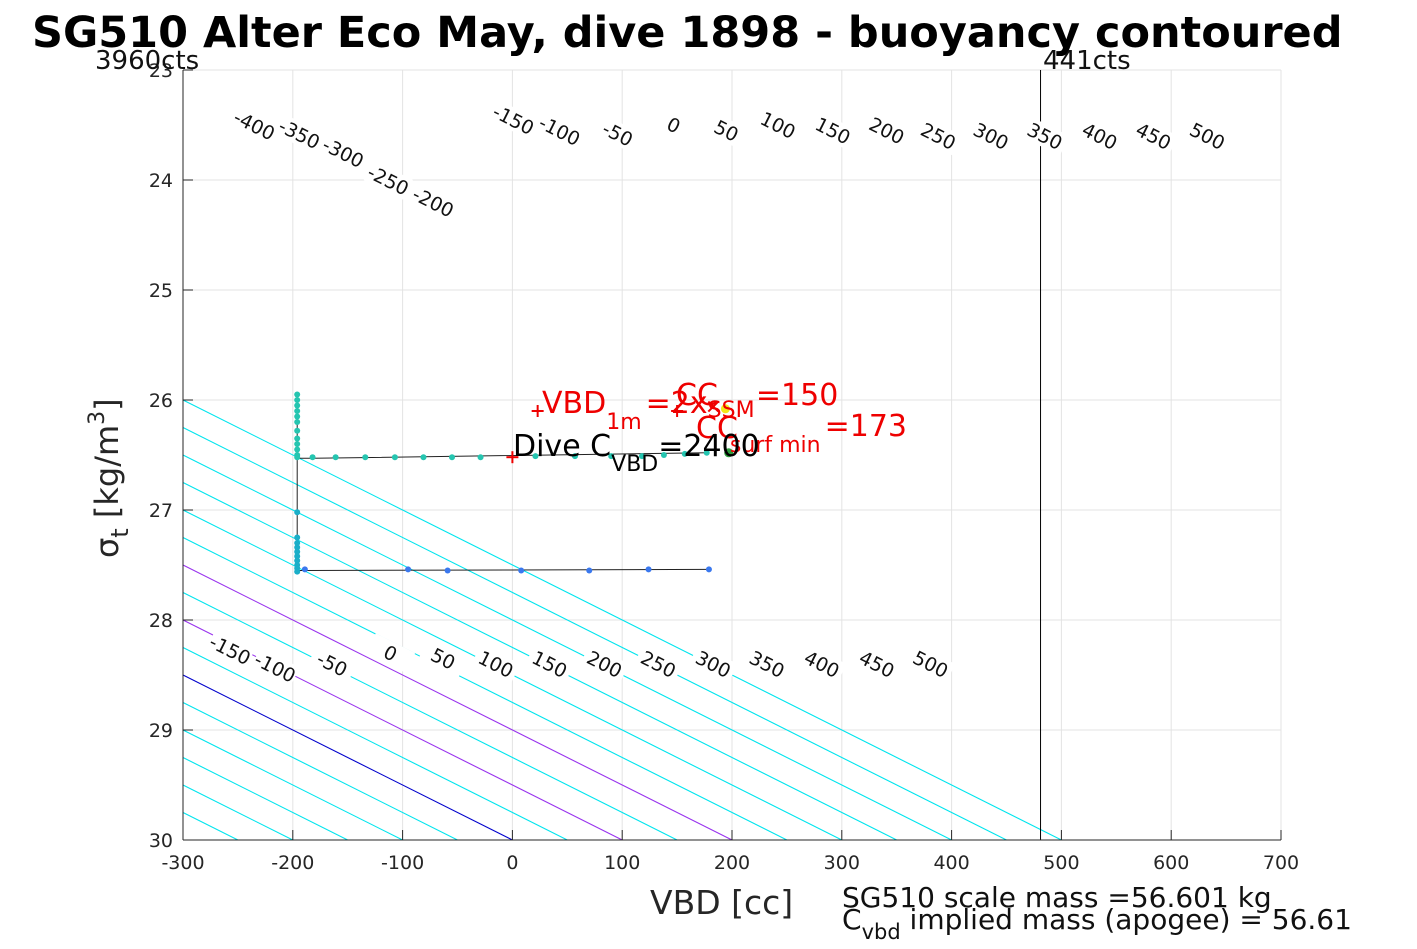 The width and height of the screenshot is (1417, 949). I want to click on y-tick-label: 30, so click(161, 841).